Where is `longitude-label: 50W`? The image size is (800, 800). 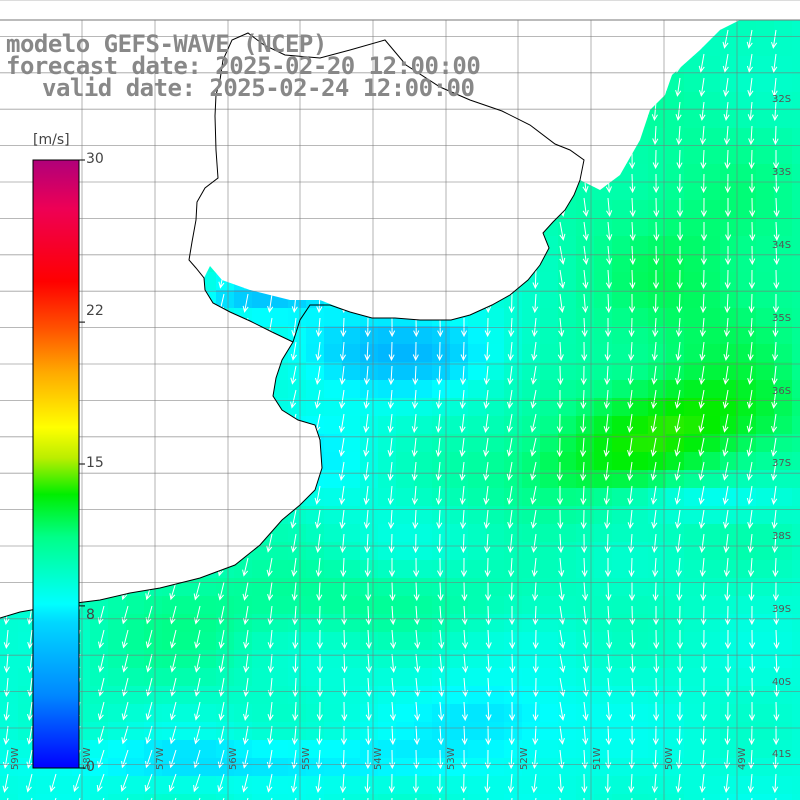
longitude-label: 50W is located at coordinates (669, 758).